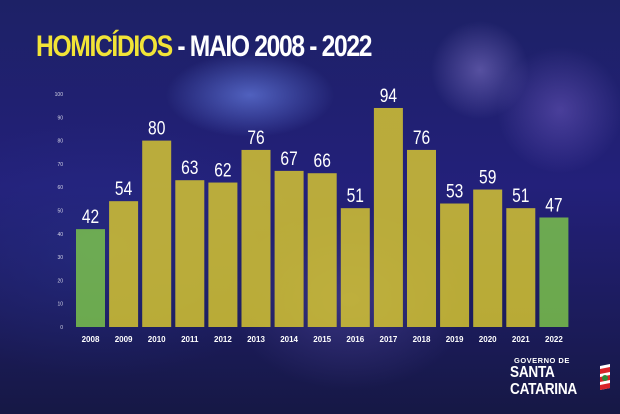 This screenshot has height=414, width=620. What do you see at coordinates (124, 189) in the screenshot?
I see `data-label: 54` at bounding box center [124, 189].